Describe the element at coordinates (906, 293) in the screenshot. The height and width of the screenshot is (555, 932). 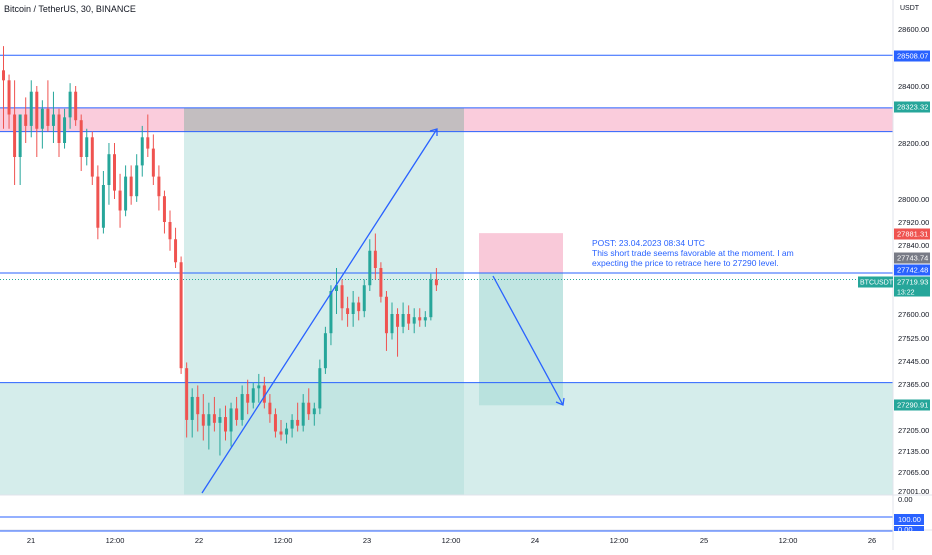
I see `countdown-label: 13:22` at that location.